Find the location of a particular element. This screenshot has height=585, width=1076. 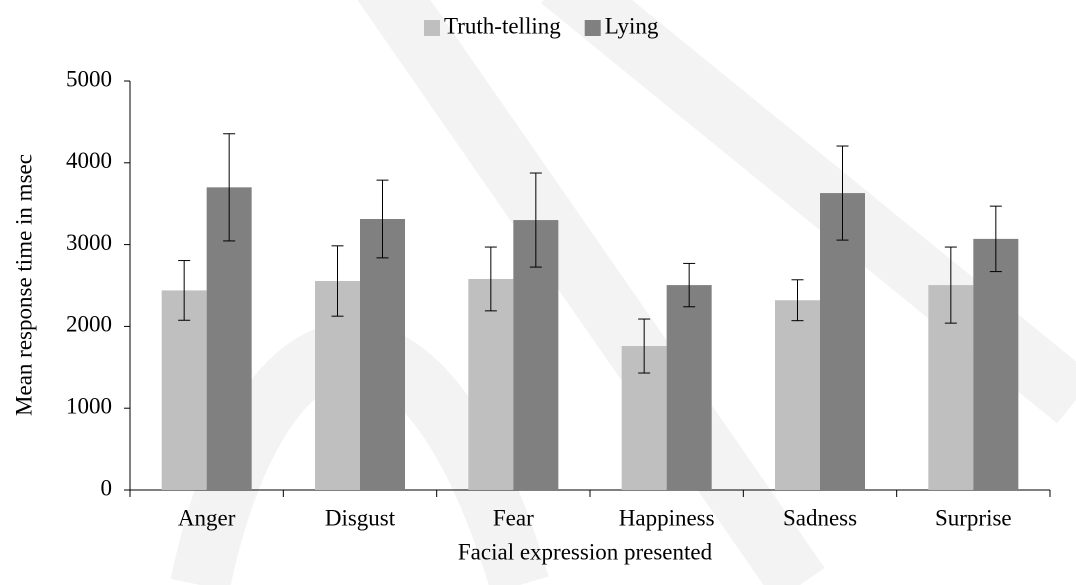

y-tick-label: 2000 is located at coordinates (89, 324).